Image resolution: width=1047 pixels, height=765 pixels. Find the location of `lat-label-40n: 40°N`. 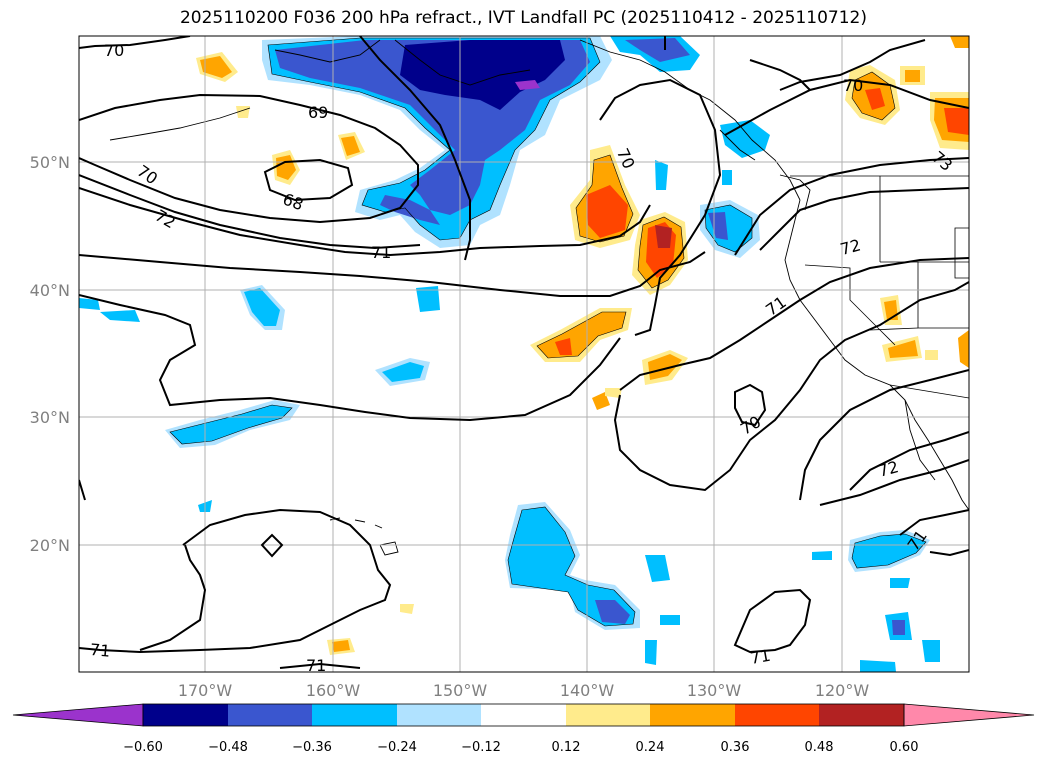

lat-label-40n: 40°N is located at coordinates (50, 290).